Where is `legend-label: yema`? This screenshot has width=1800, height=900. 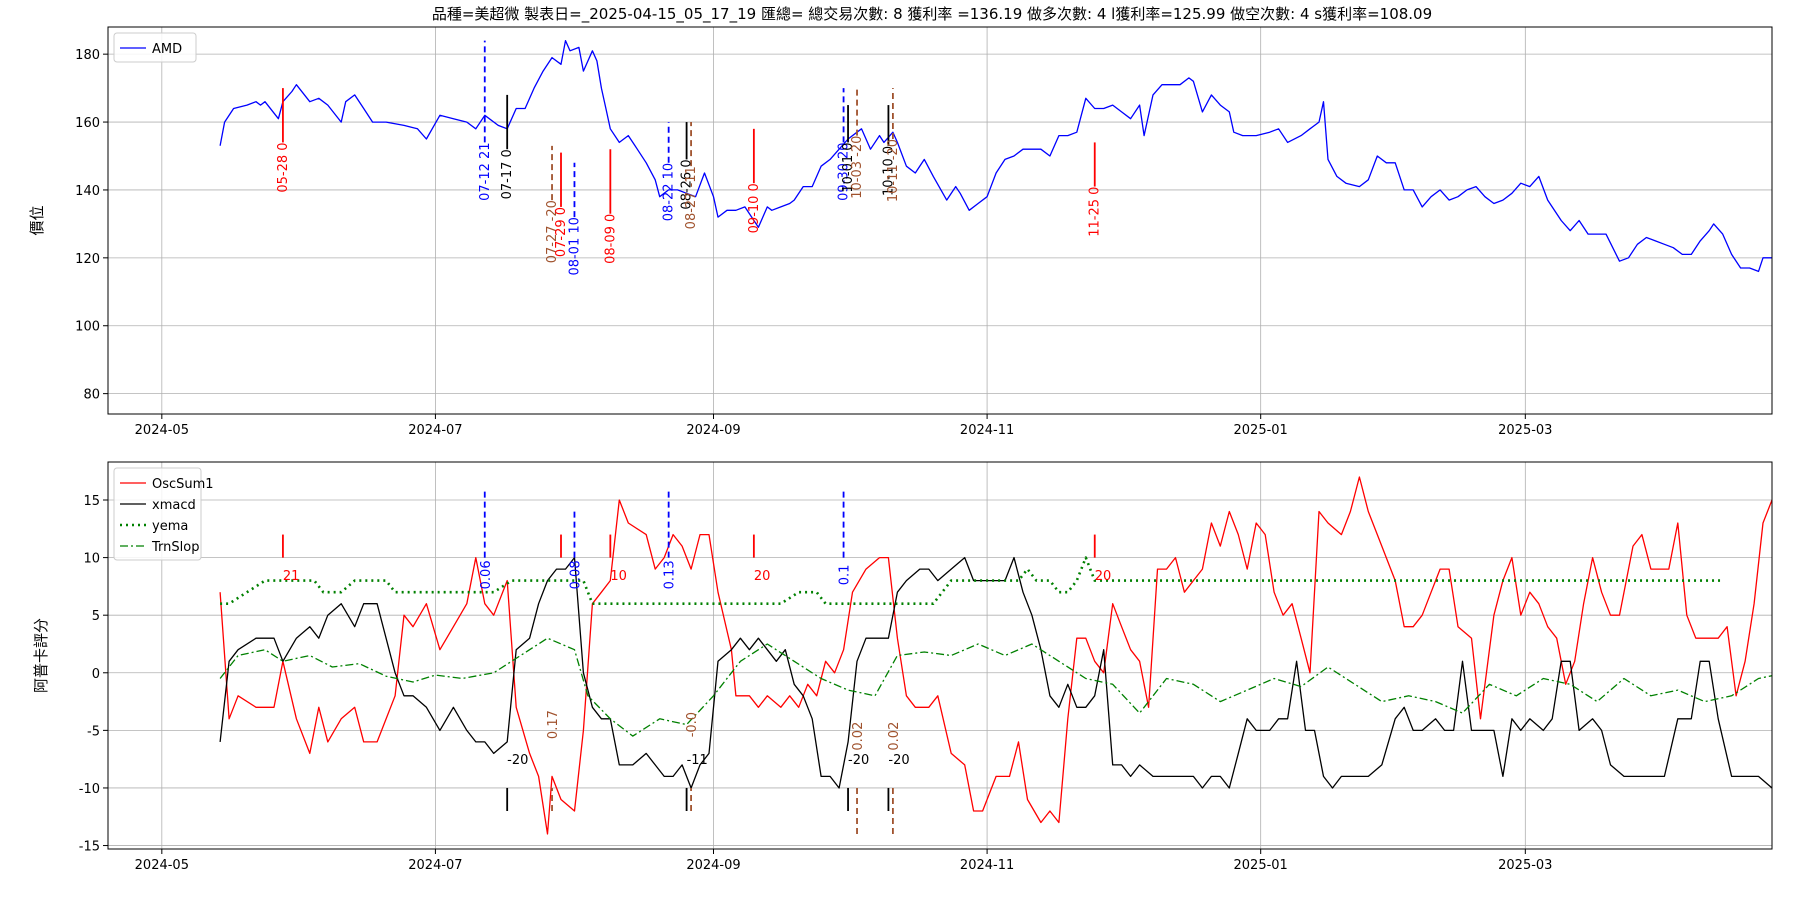 legend-label: yema is located at coordinates (170, 526).